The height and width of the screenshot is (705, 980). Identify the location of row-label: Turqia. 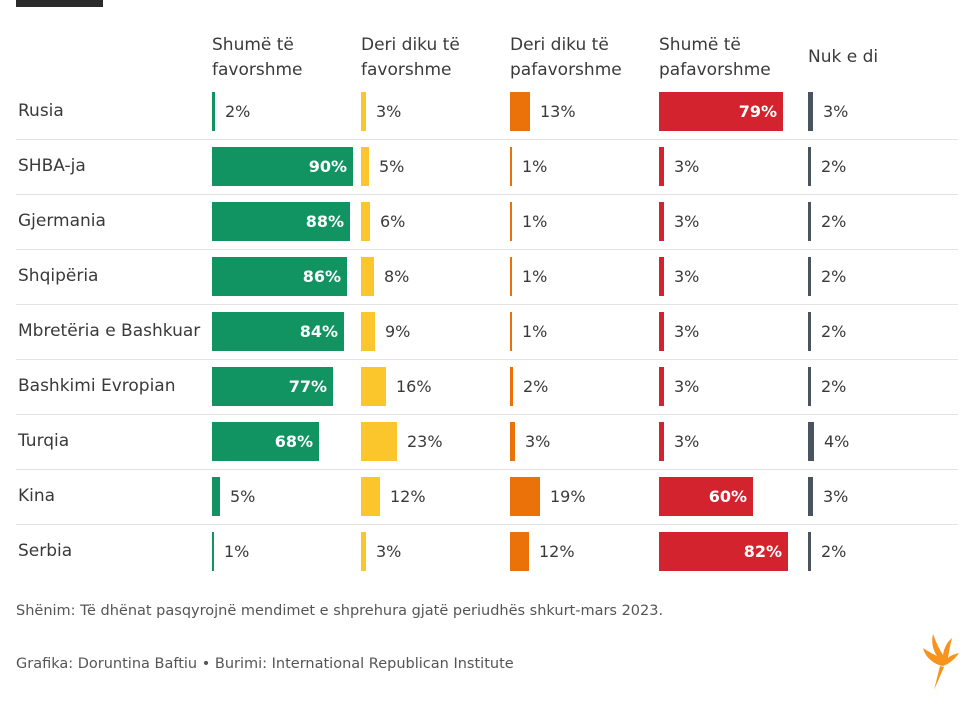
(44, 441).